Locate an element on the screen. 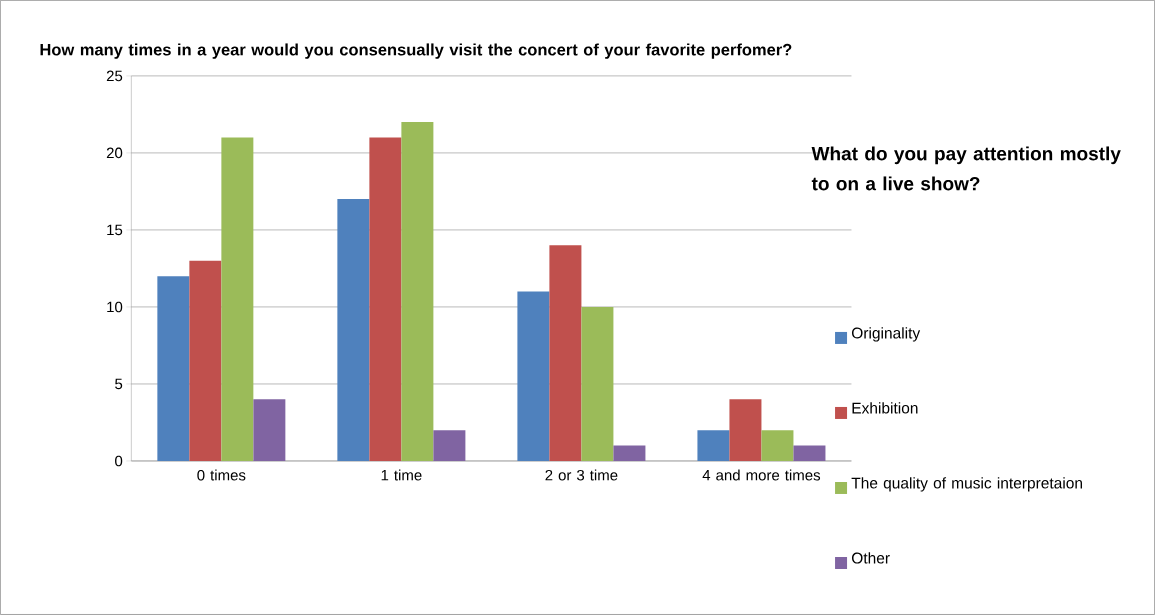  legend-title: What do you pay attention mostly to on a live show? is located at coordinates (966, 168).